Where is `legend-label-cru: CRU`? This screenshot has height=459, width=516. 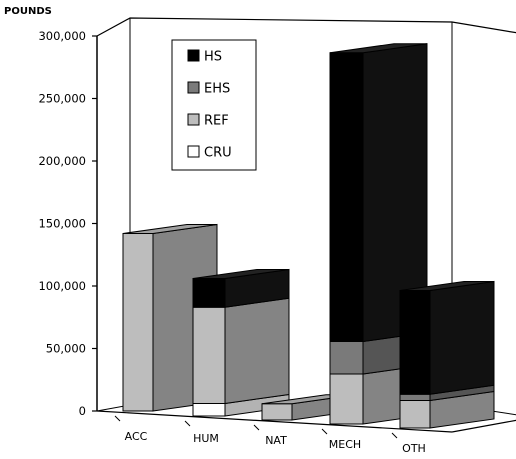
legend-label-cru: CRU is located at coordinates (218, 153).